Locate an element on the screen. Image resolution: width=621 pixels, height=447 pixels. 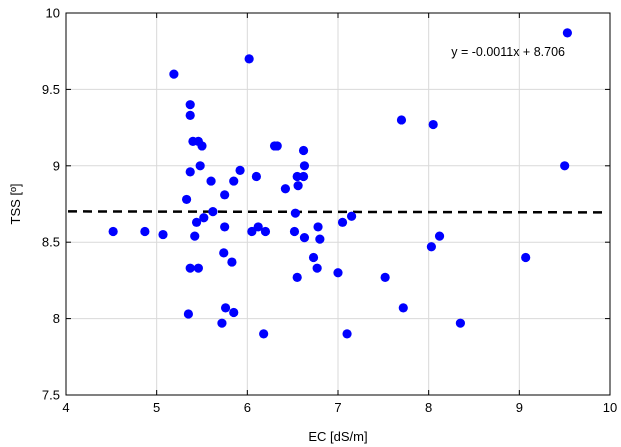
x-tick-labels: 4 5 6 7 8 9 10 is located at coordinates (339, 407).